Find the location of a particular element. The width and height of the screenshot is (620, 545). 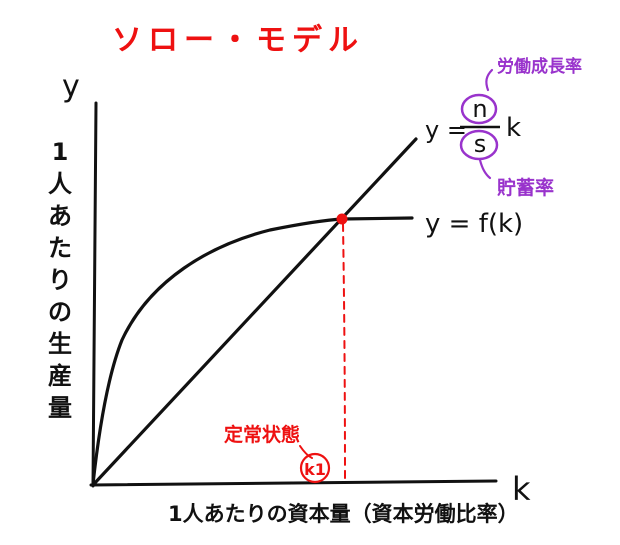

y-label-char: あ is located at coordinates (60, 216).